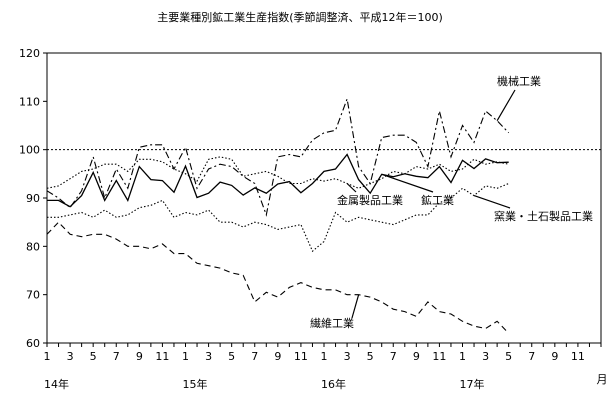 This screenshot has width=616, height=418. I want to click on annotation-label: 金属製品工業, so click(370, 200).